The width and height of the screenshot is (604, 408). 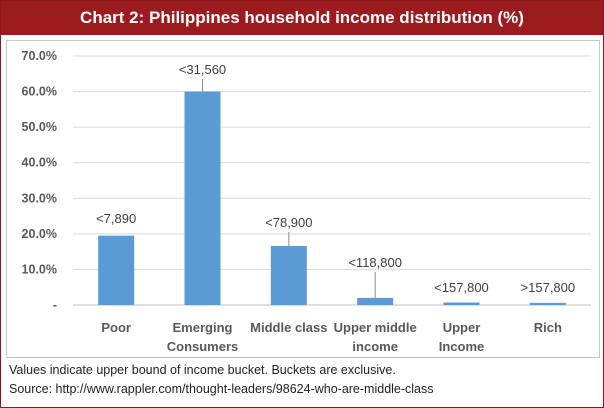 I want to click on y-tick-label: 50.0%, so click(x=39, y=127).